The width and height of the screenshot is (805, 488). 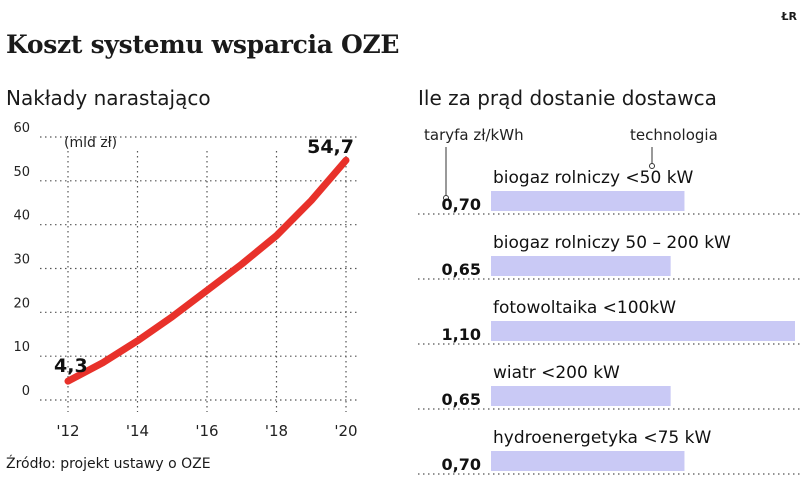 I want to click on technology-label: fotowoltaika <100kW, so click(x=584, y=308).